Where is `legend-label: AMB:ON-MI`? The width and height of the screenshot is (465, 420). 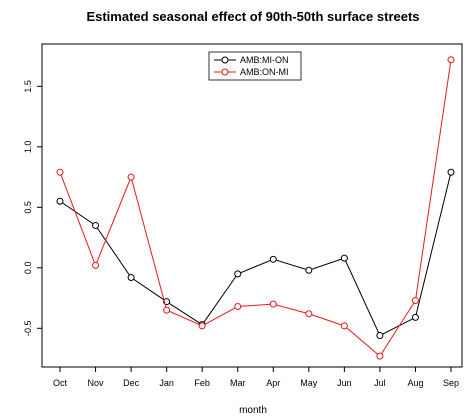 legend-label: AMB:ON-MI is located at coordinates (264, 72).